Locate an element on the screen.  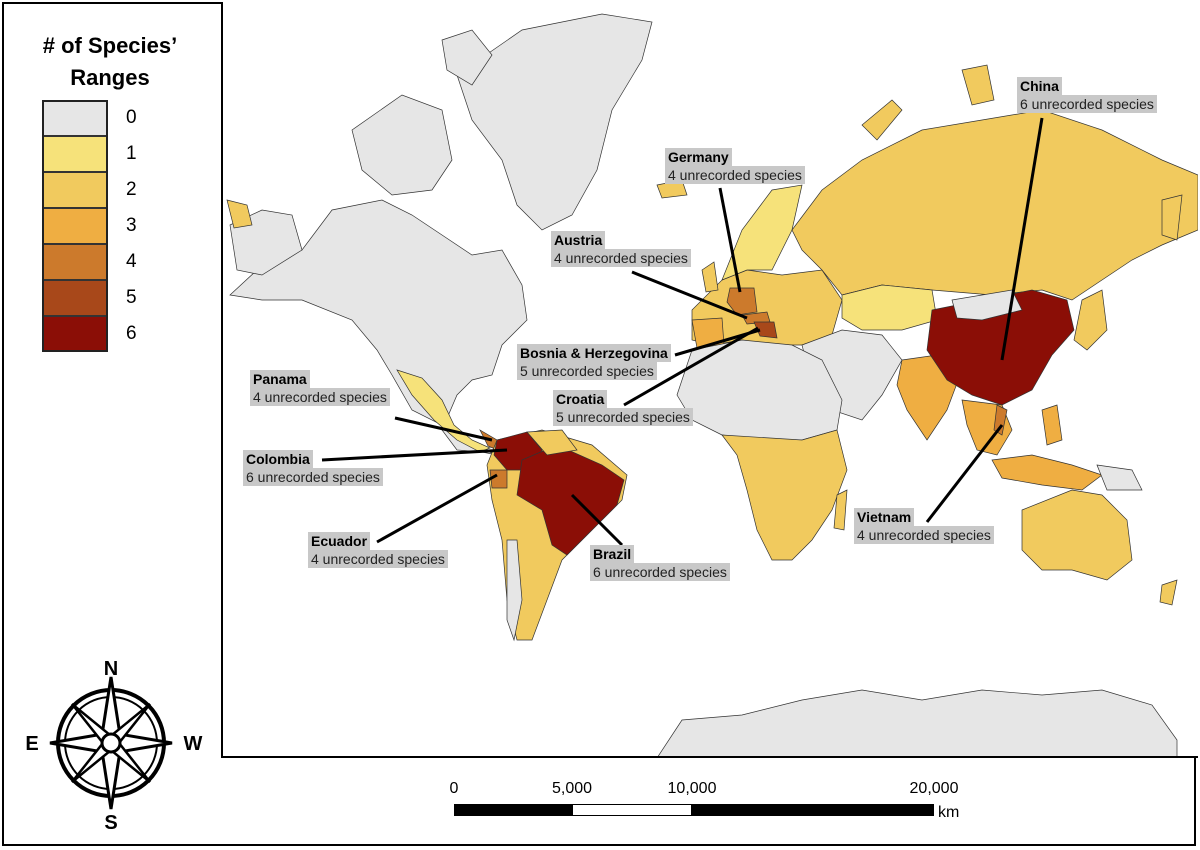
novaya-zemlya is located at coordinates (882, 120).